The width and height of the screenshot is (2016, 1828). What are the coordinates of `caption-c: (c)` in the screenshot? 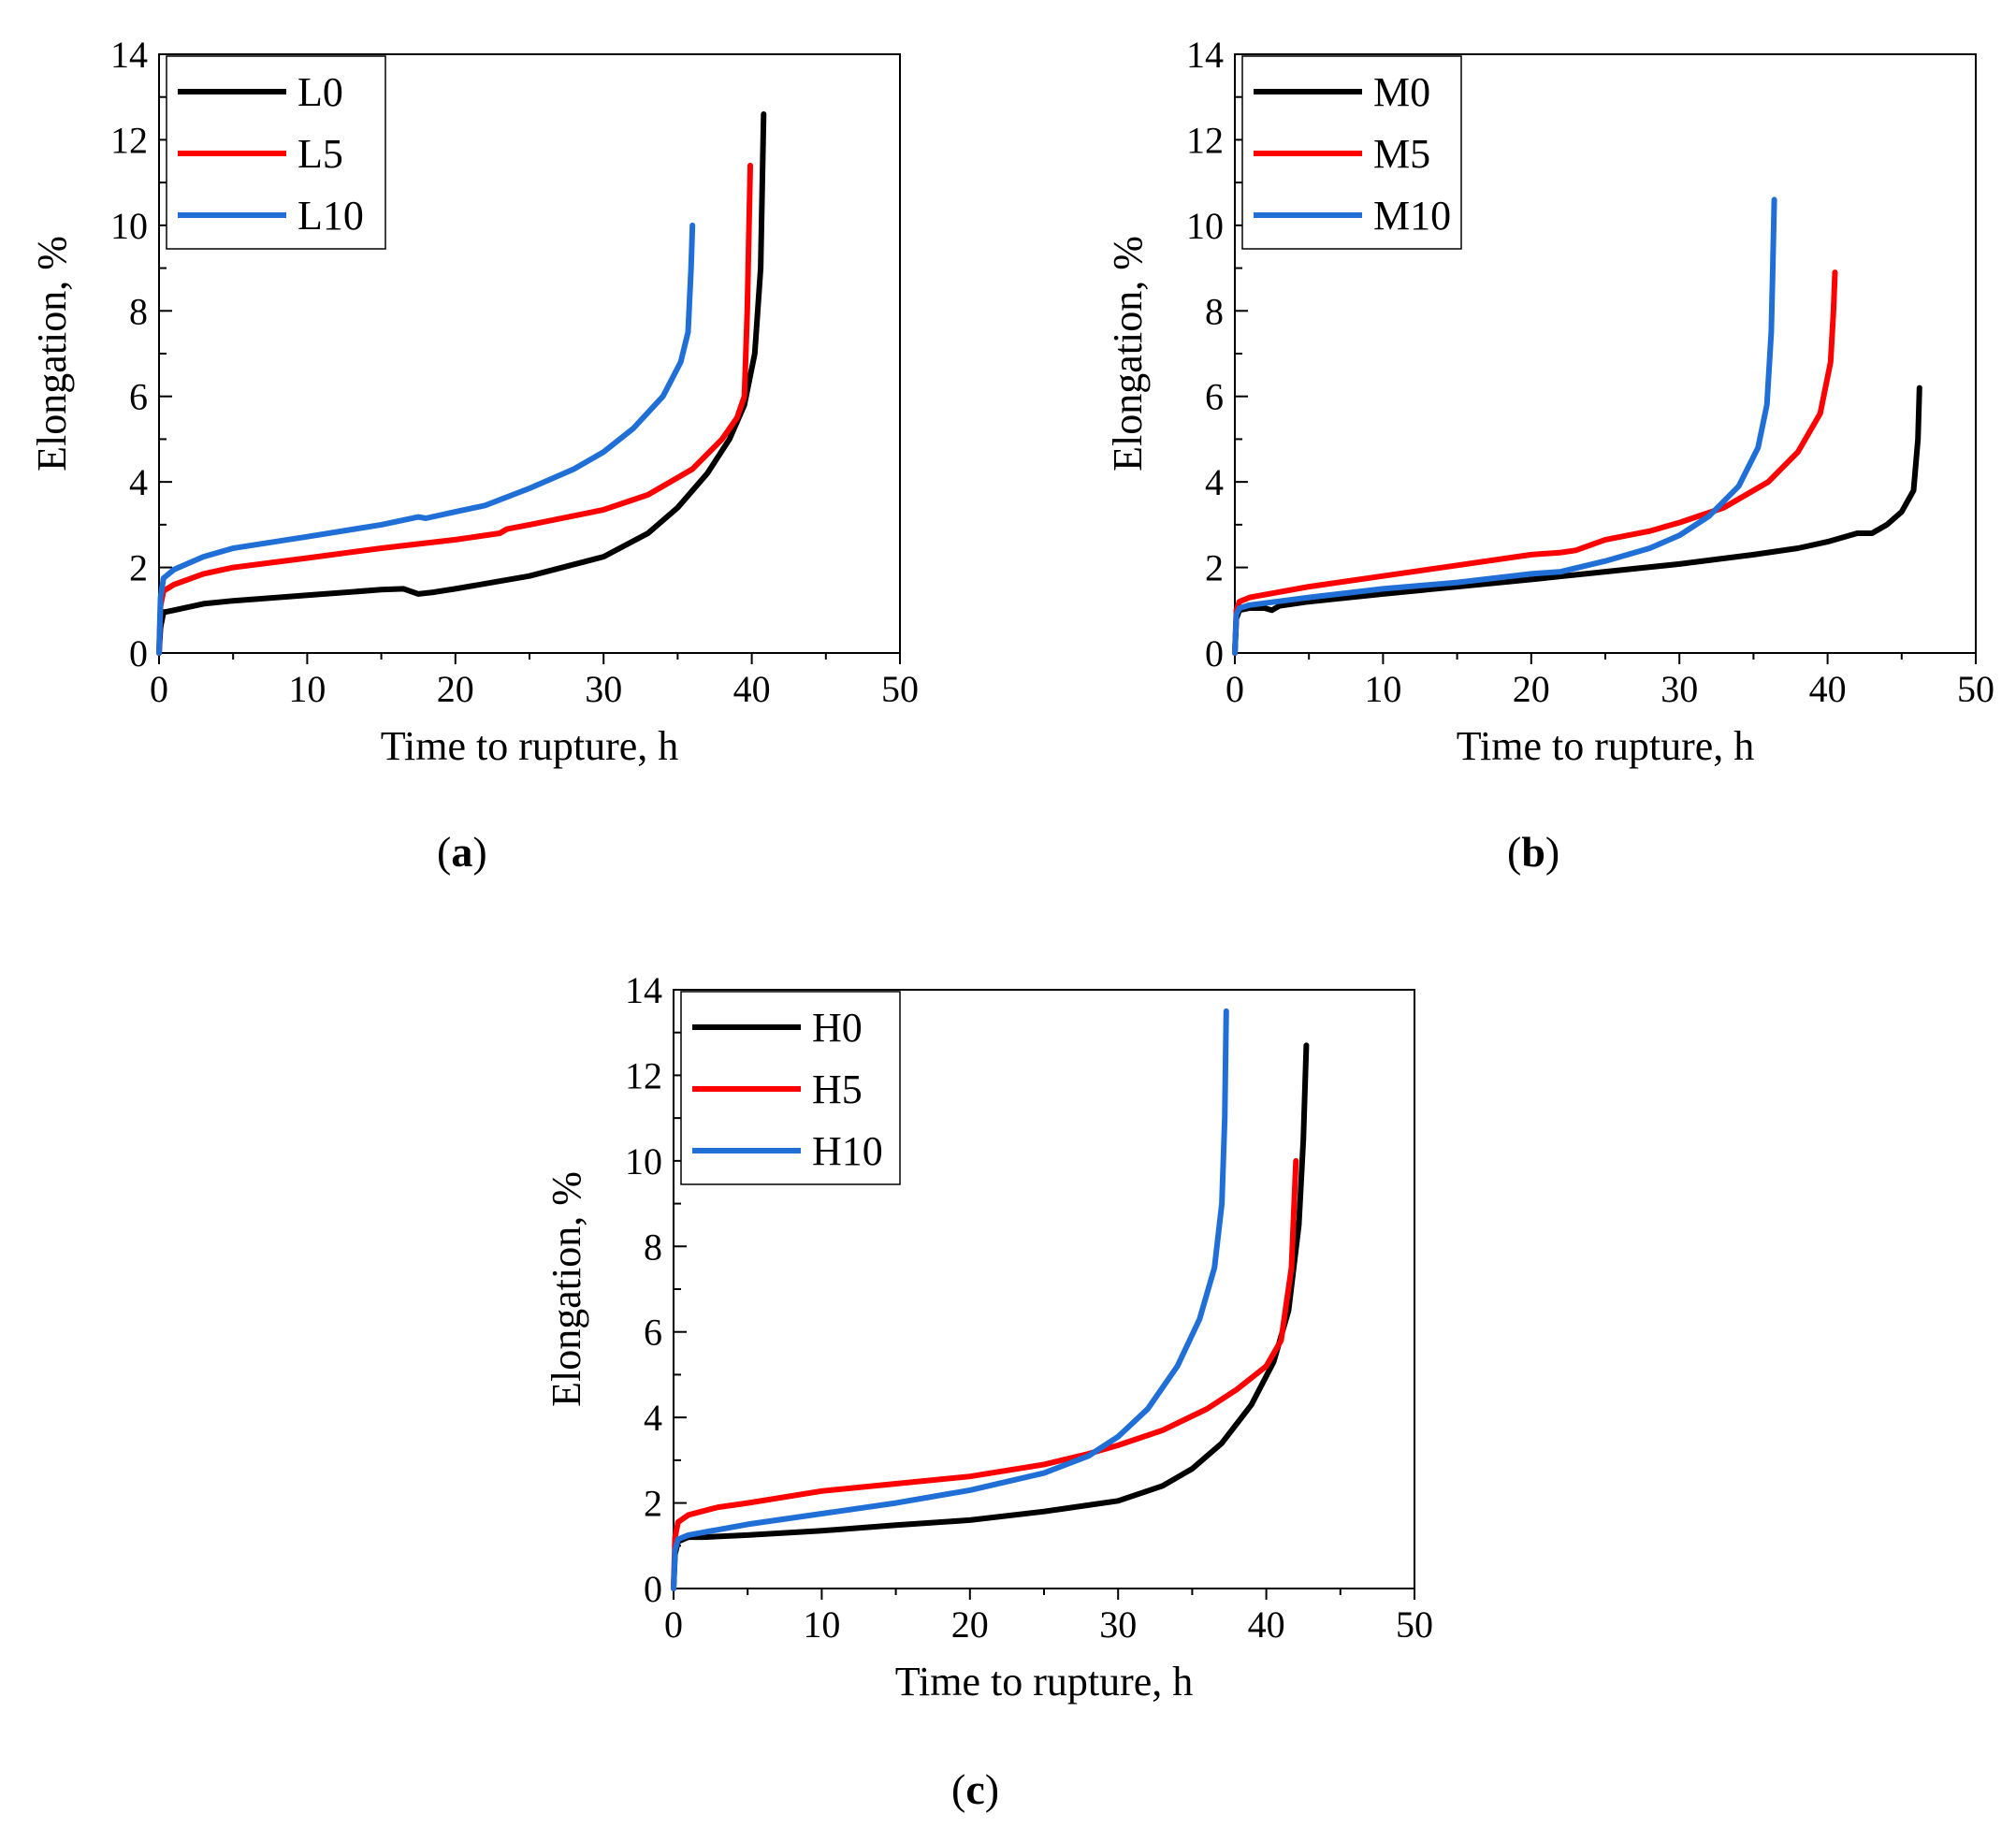 It's located at (976, 1789).